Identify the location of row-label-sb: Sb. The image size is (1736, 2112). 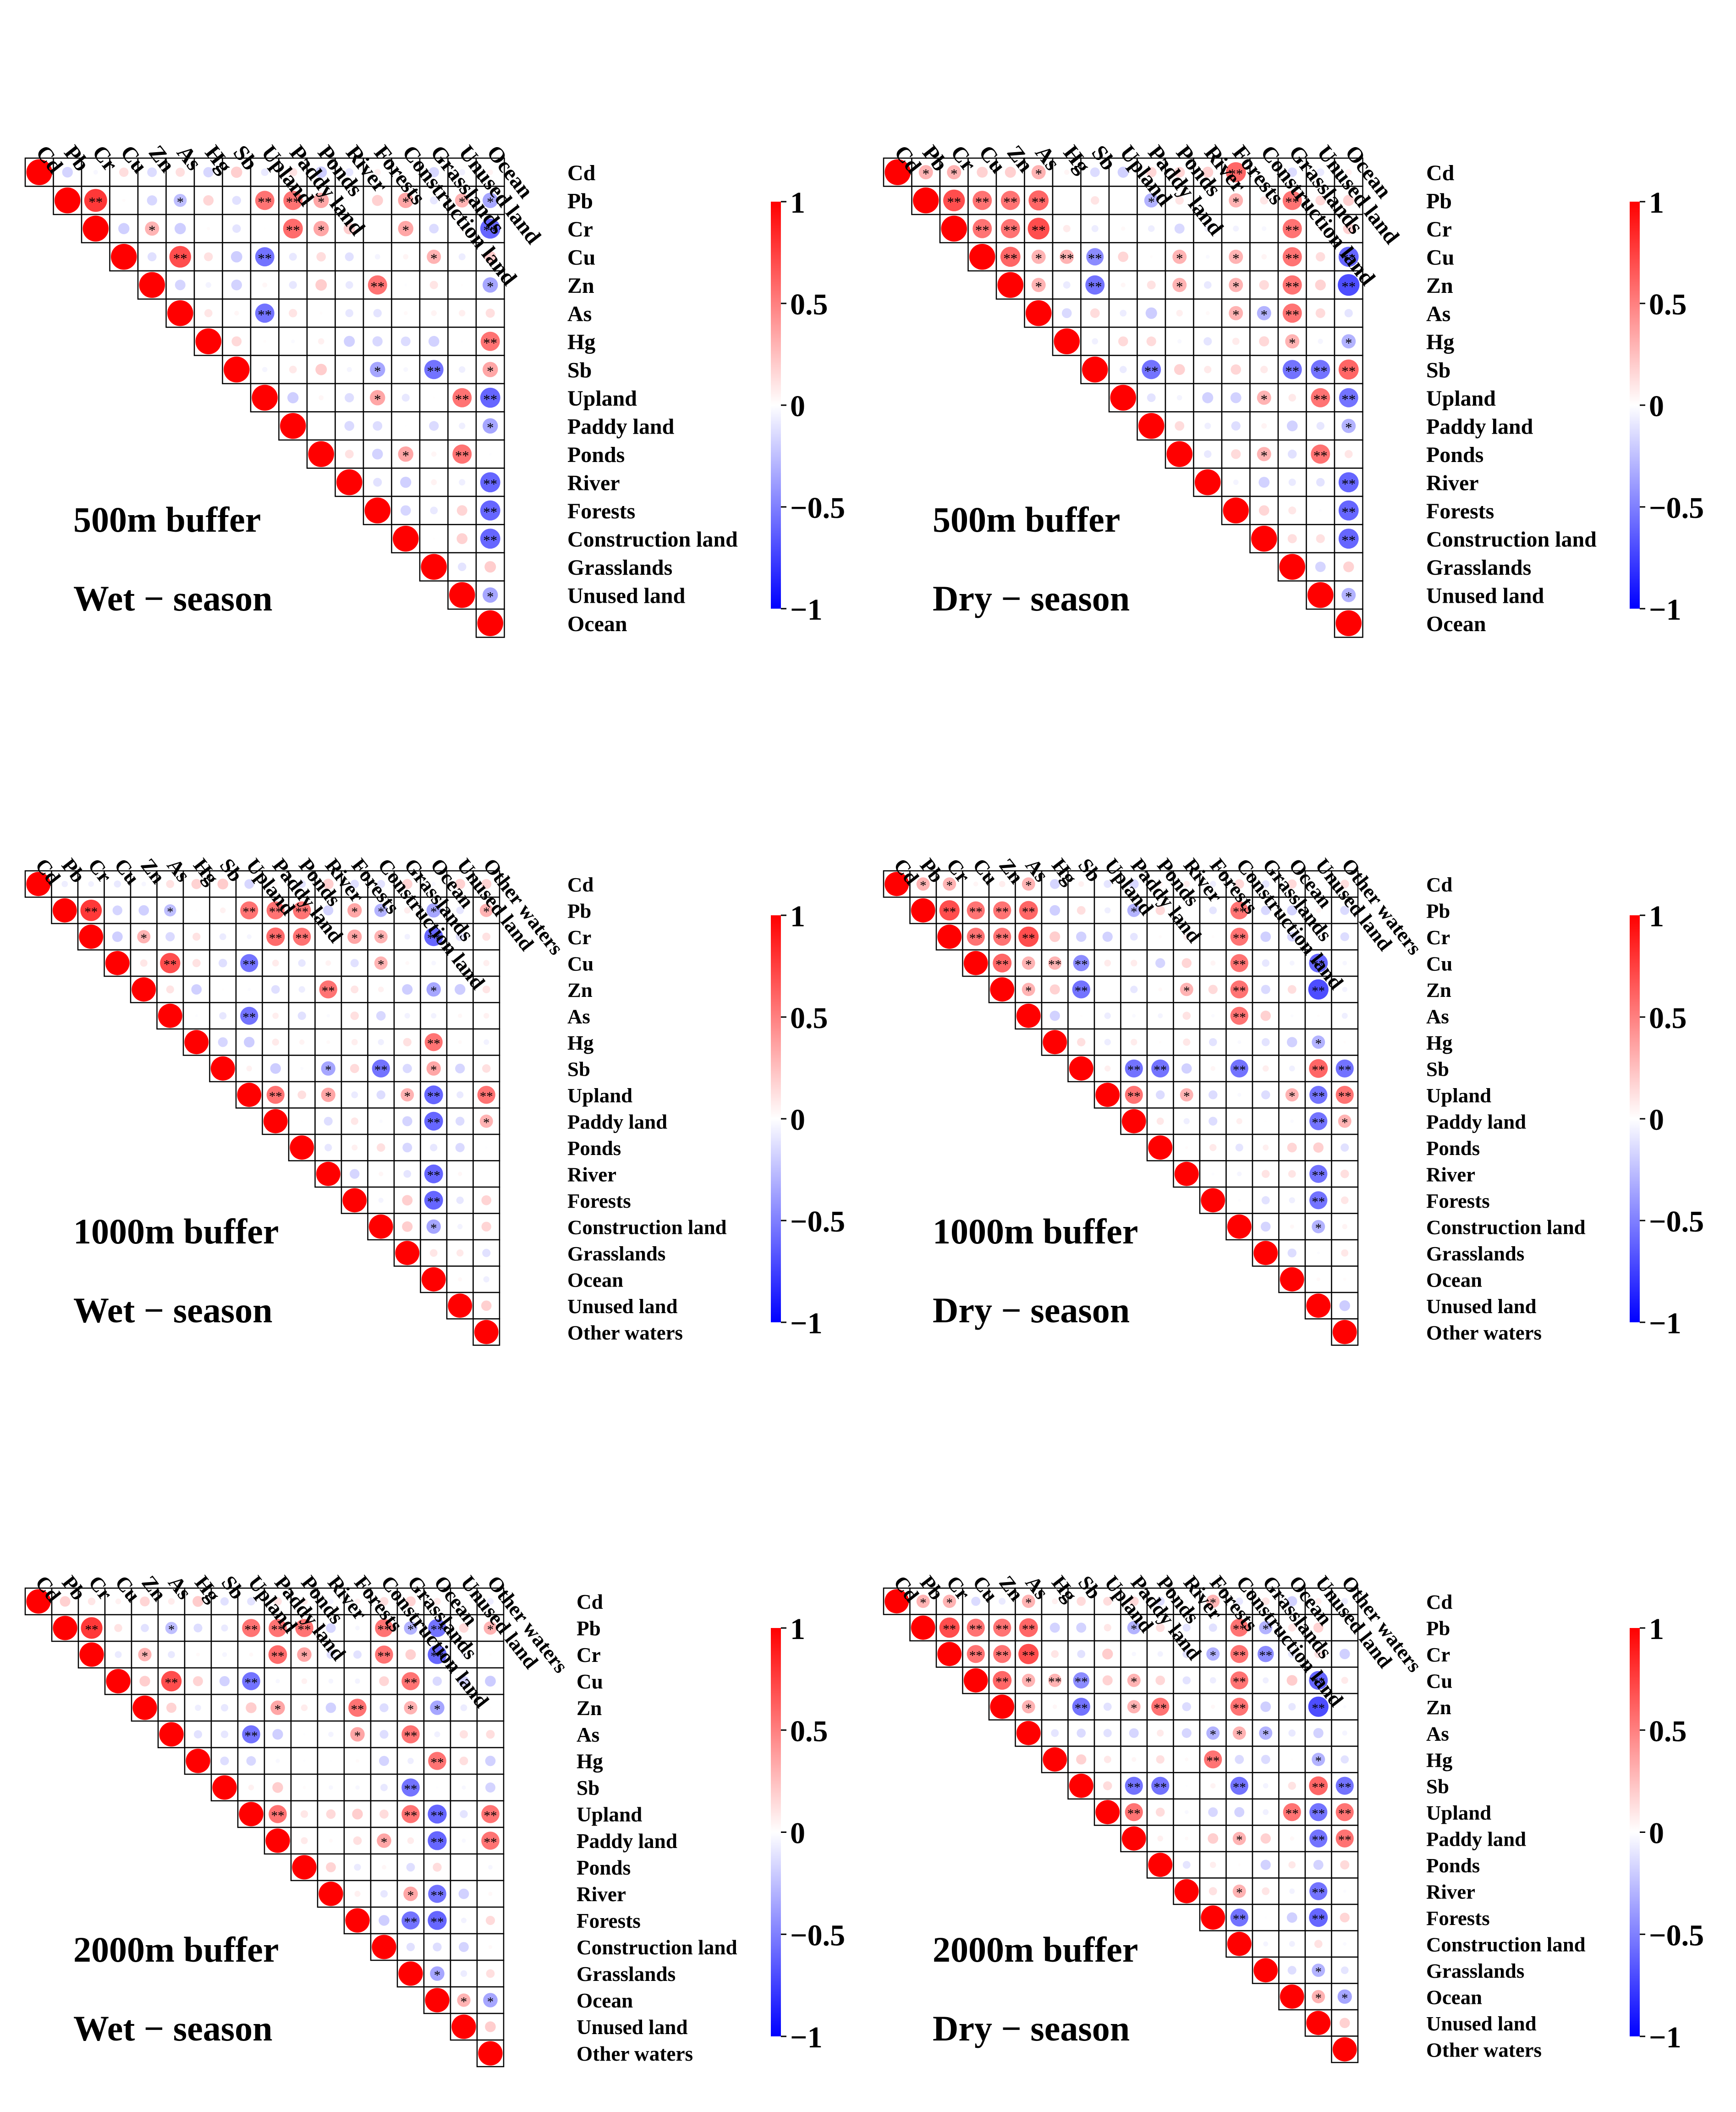
(588, 1787).